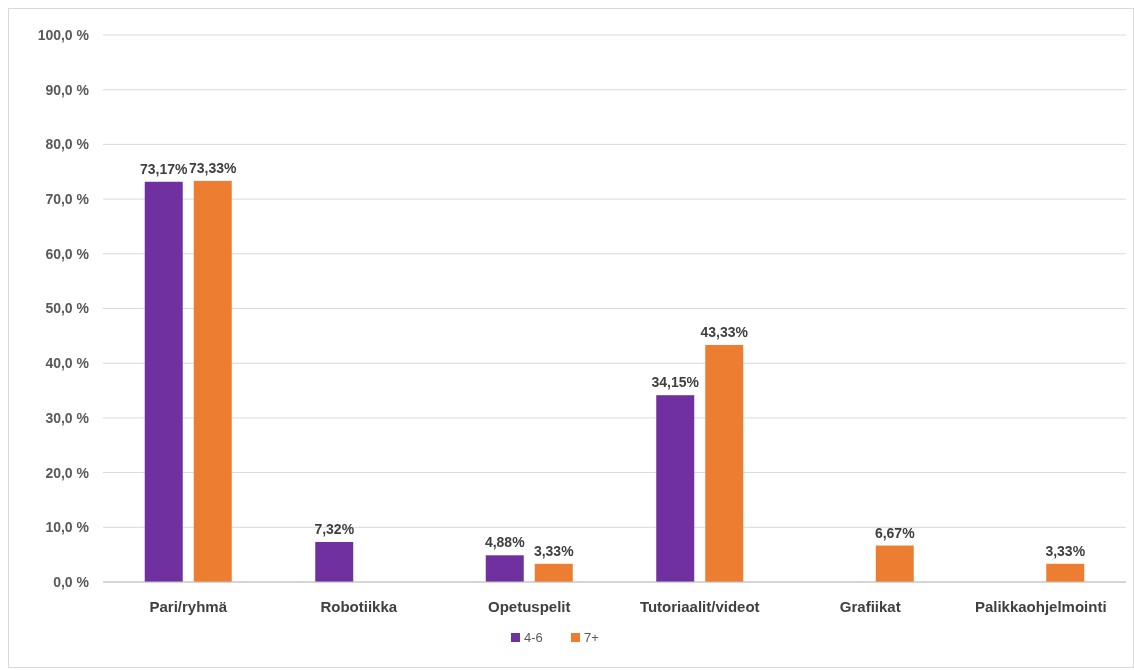 This screenshot has height=670, width=1134. I want to click on x-tick-label: Robotiikka, so click(359, 606).